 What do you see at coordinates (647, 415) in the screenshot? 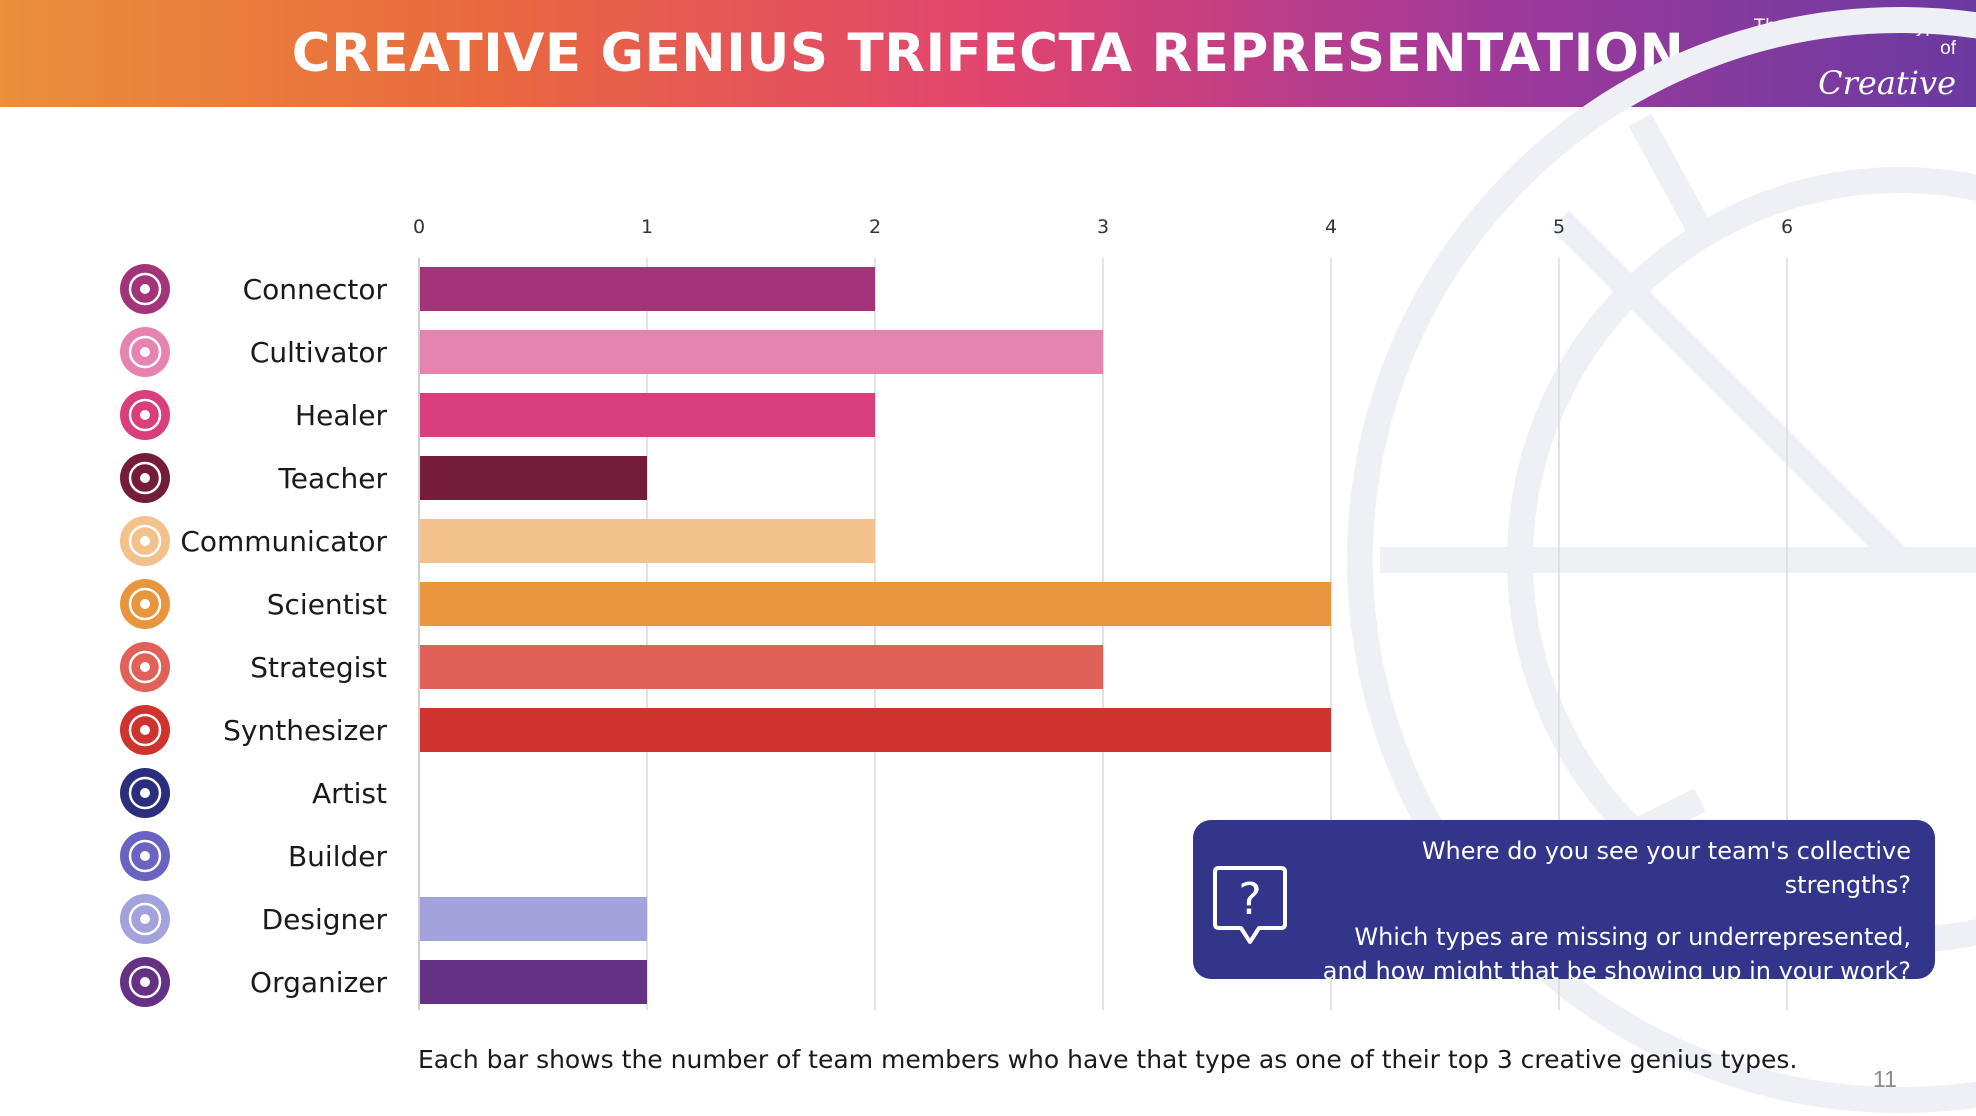
I see `bar-healer` at bounding box center [647, 415].